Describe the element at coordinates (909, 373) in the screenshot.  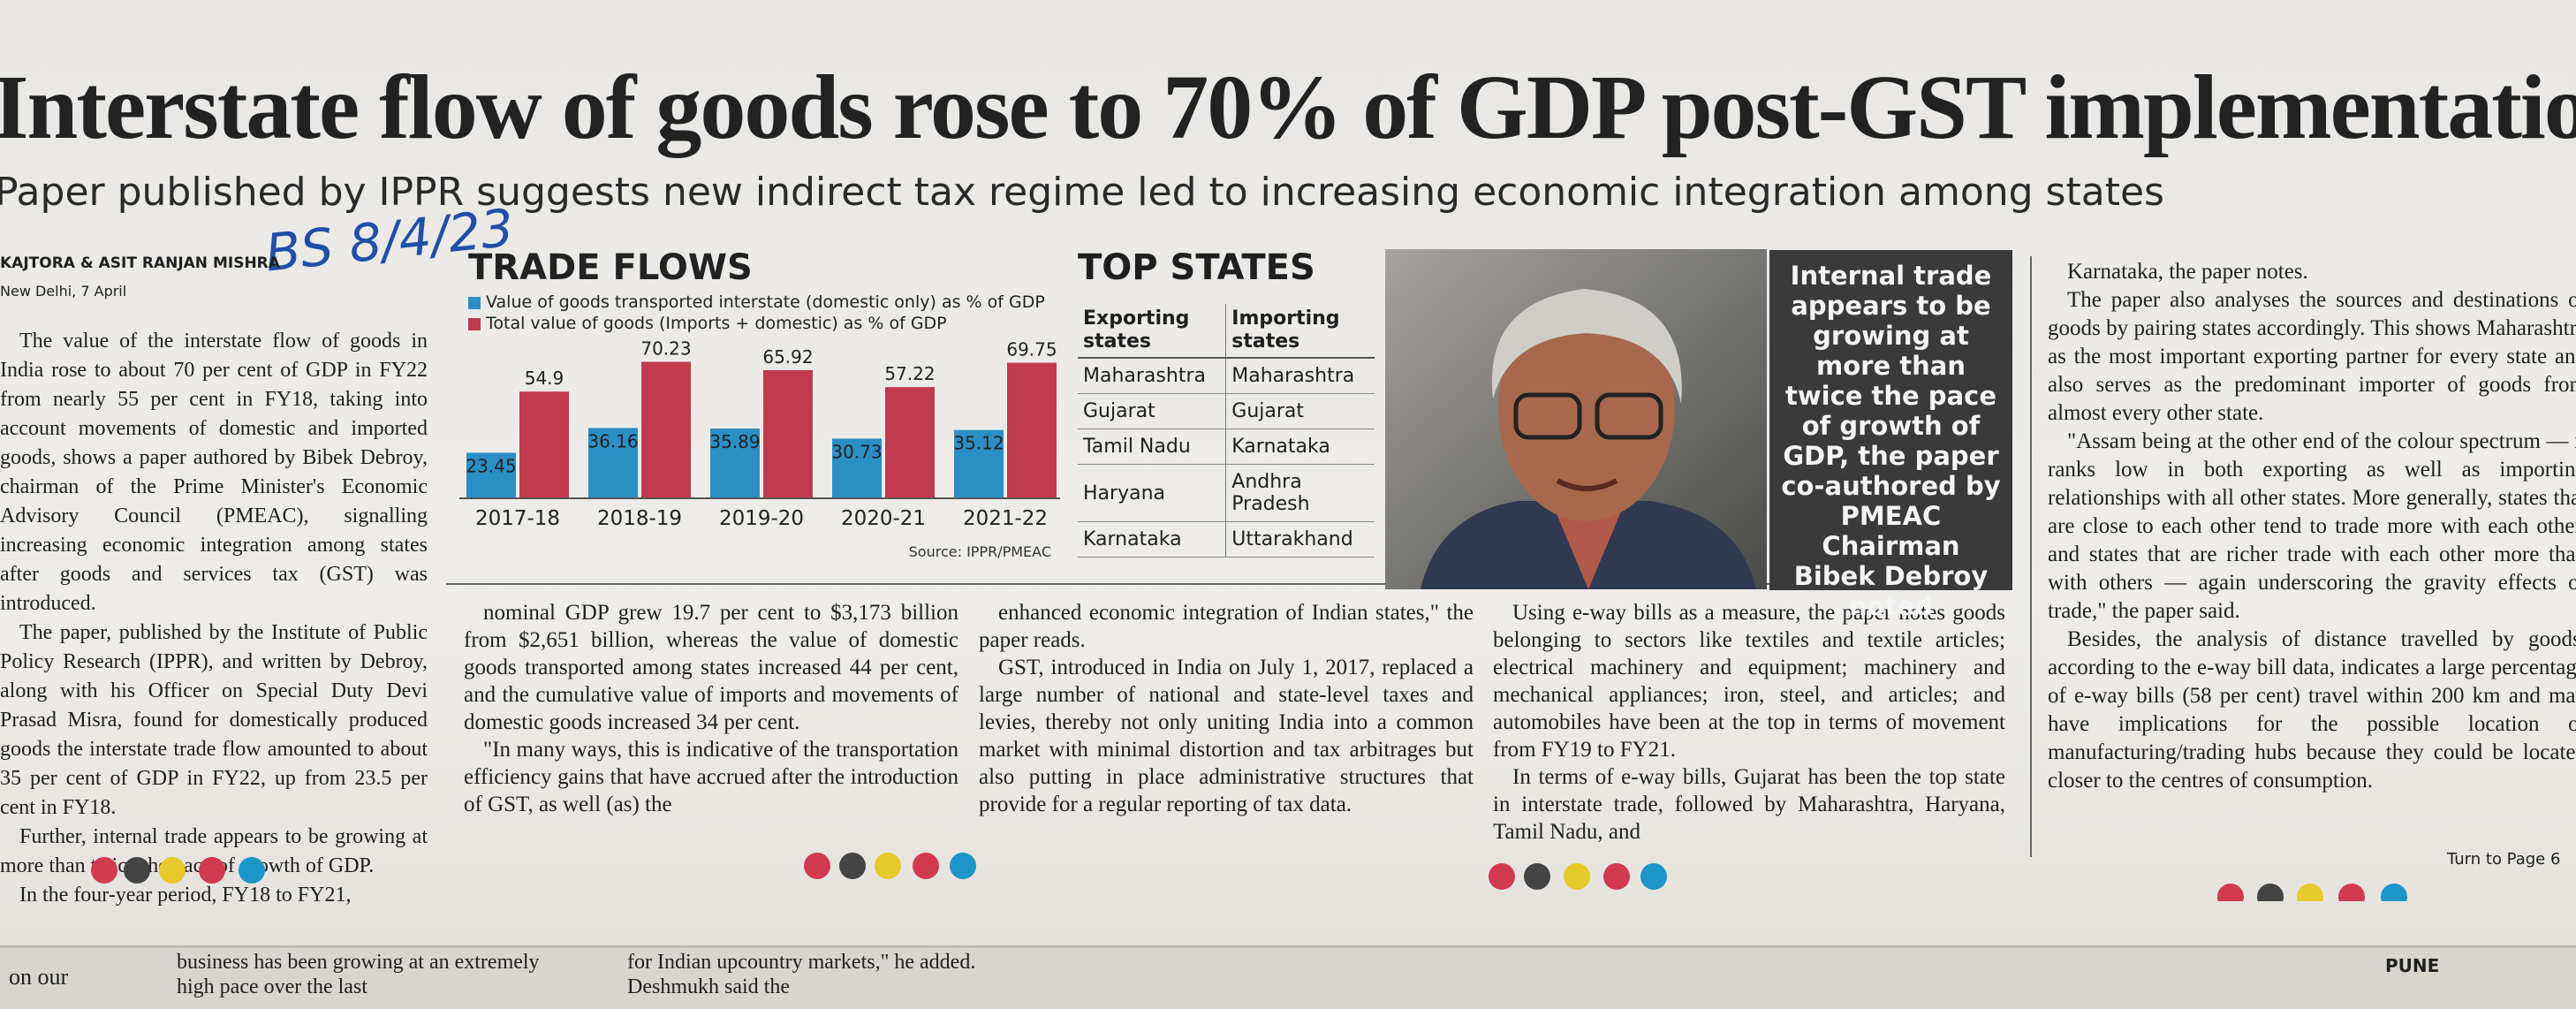
I see `value-label: 57.22` at that location.